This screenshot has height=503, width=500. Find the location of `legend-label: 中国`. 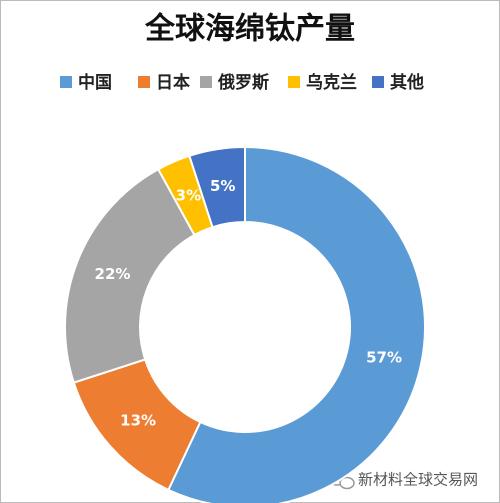

legend-label: 中国 is located at coordinates (95, 82).